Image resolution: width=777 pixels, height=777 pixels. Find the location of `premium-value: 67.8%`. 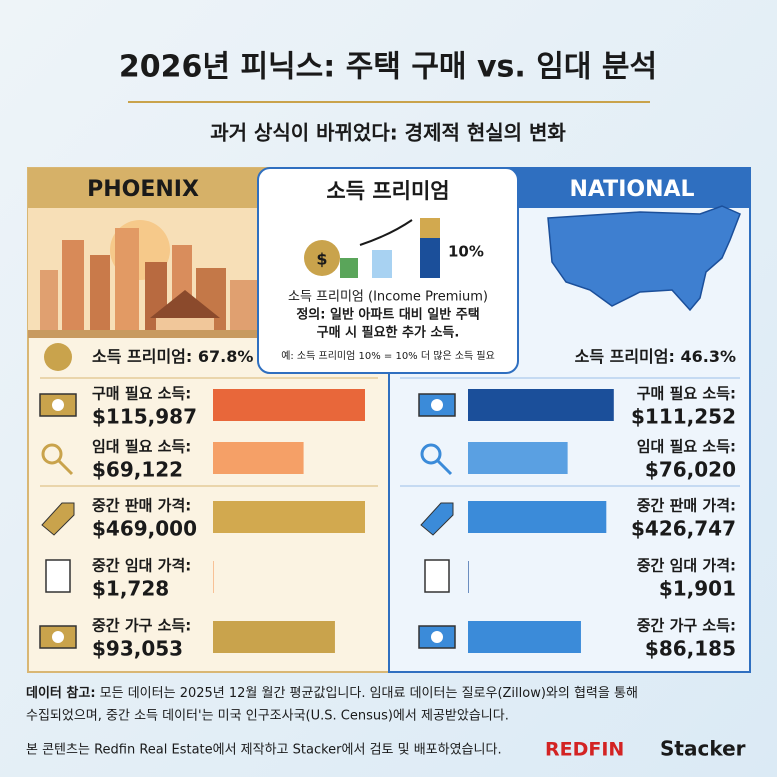

premium-value: 67.8% is located at coordinates (226, 356).